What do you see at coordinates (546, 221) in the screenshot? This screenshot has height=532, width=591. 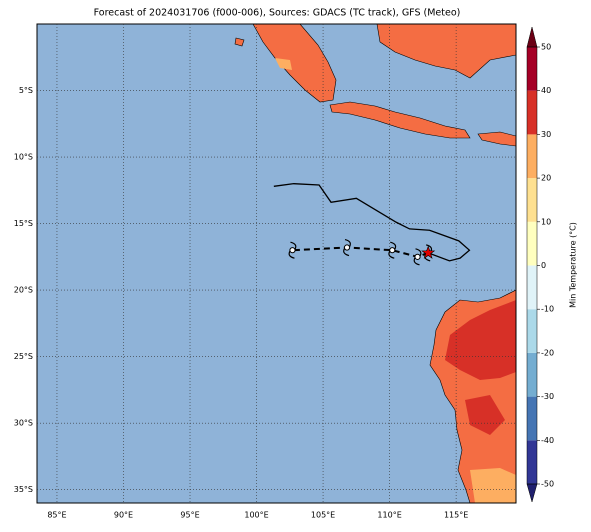 I see `colorbar-tick-label: 10` at bounding box center [546, 221].